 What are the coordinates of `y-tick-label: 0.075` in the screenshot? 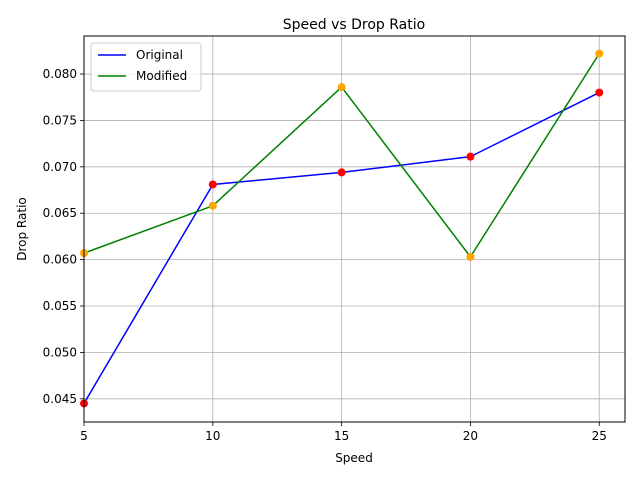 It's located at (60, 120).